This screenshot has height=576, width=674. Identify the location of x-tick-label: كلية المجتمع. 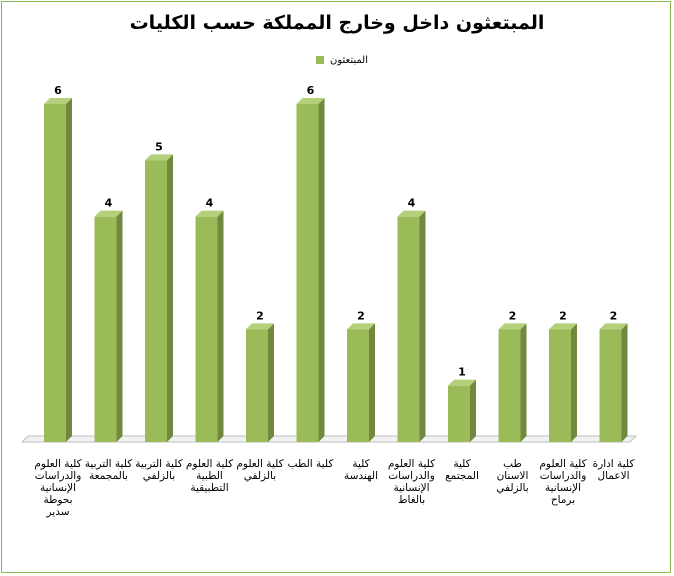
(462, 470).